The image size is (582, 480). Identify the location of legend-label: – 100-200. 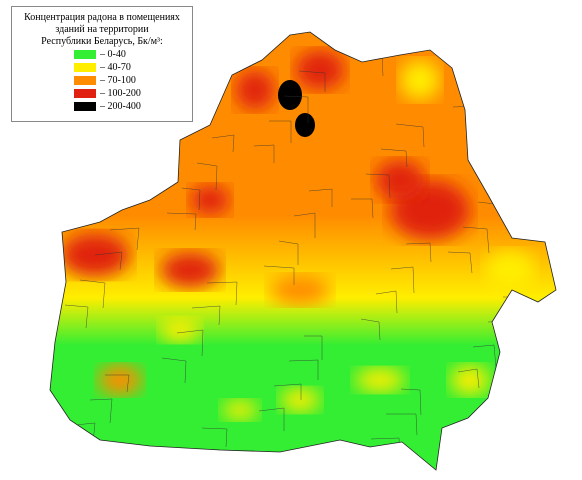
(120, 93).